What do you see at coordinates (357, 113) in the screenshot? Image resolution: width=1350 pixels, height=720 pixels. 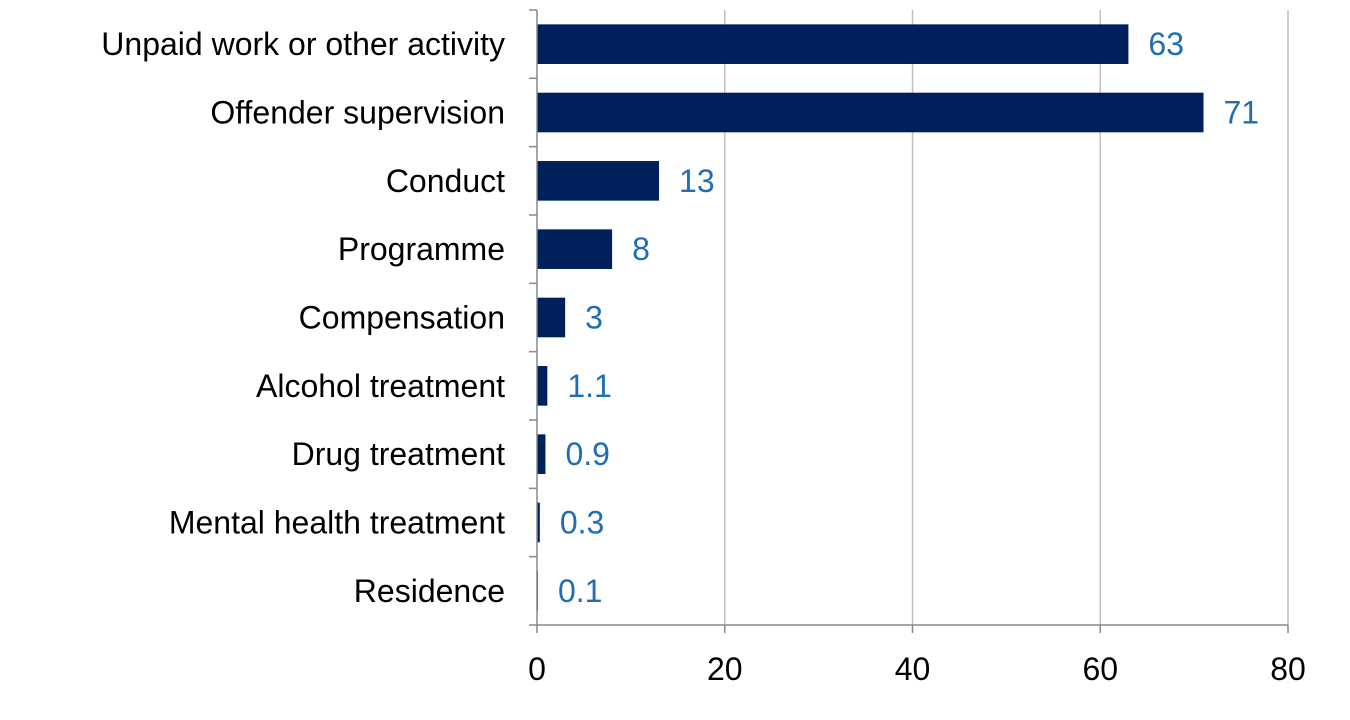 I see `category-label: Offender supervision` at bounding box center [357, 113].